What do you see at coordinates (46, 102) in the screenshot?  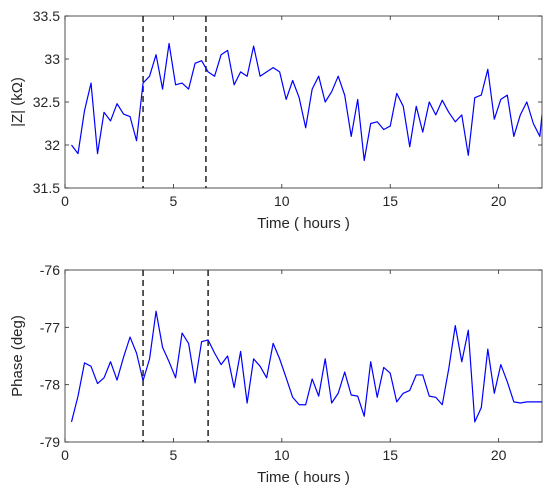 I see `y-tick-label: 32.5` at bounding box center [46, 102].